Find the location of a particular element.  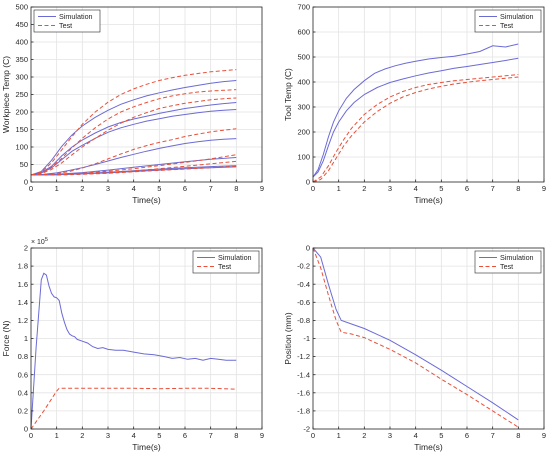

position-y-tick-label: -1.4 is located at coordinates (303, 374).